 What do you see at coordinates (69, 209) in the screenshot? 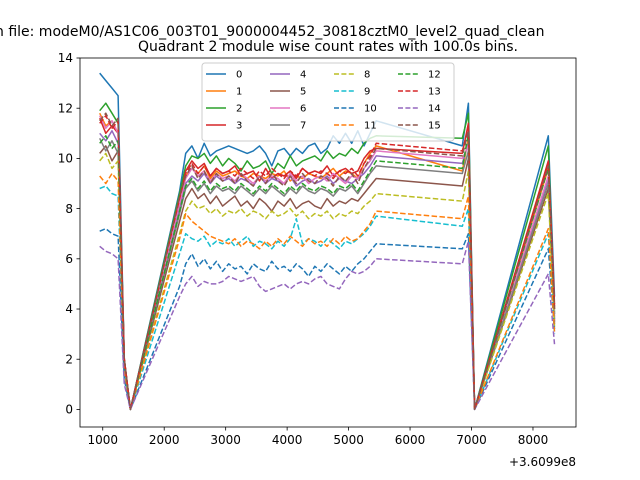
I see `y-tick-label: 8` at bounding box center [69, 209].